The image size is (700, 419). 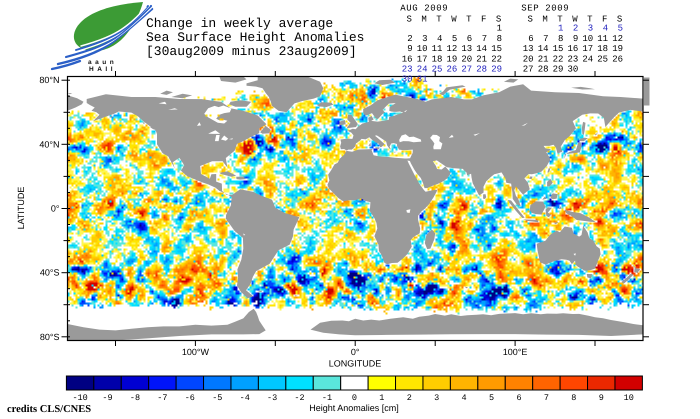 I want to click on svg-text: -5, so click(x=217, y=398).